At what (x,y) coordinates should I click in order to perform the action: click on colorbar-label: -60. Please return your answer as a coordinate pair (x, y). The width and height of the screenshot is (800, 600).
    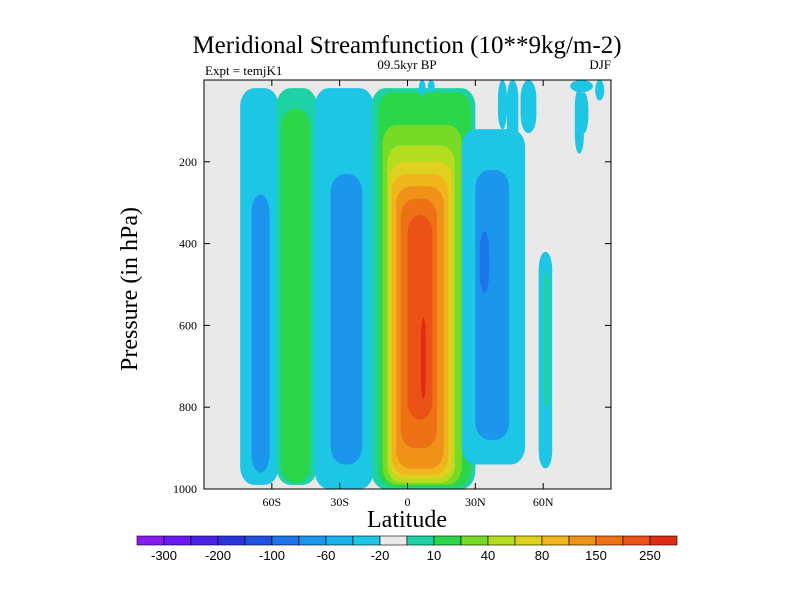
    Looking at the image, I should click on (326, 555).